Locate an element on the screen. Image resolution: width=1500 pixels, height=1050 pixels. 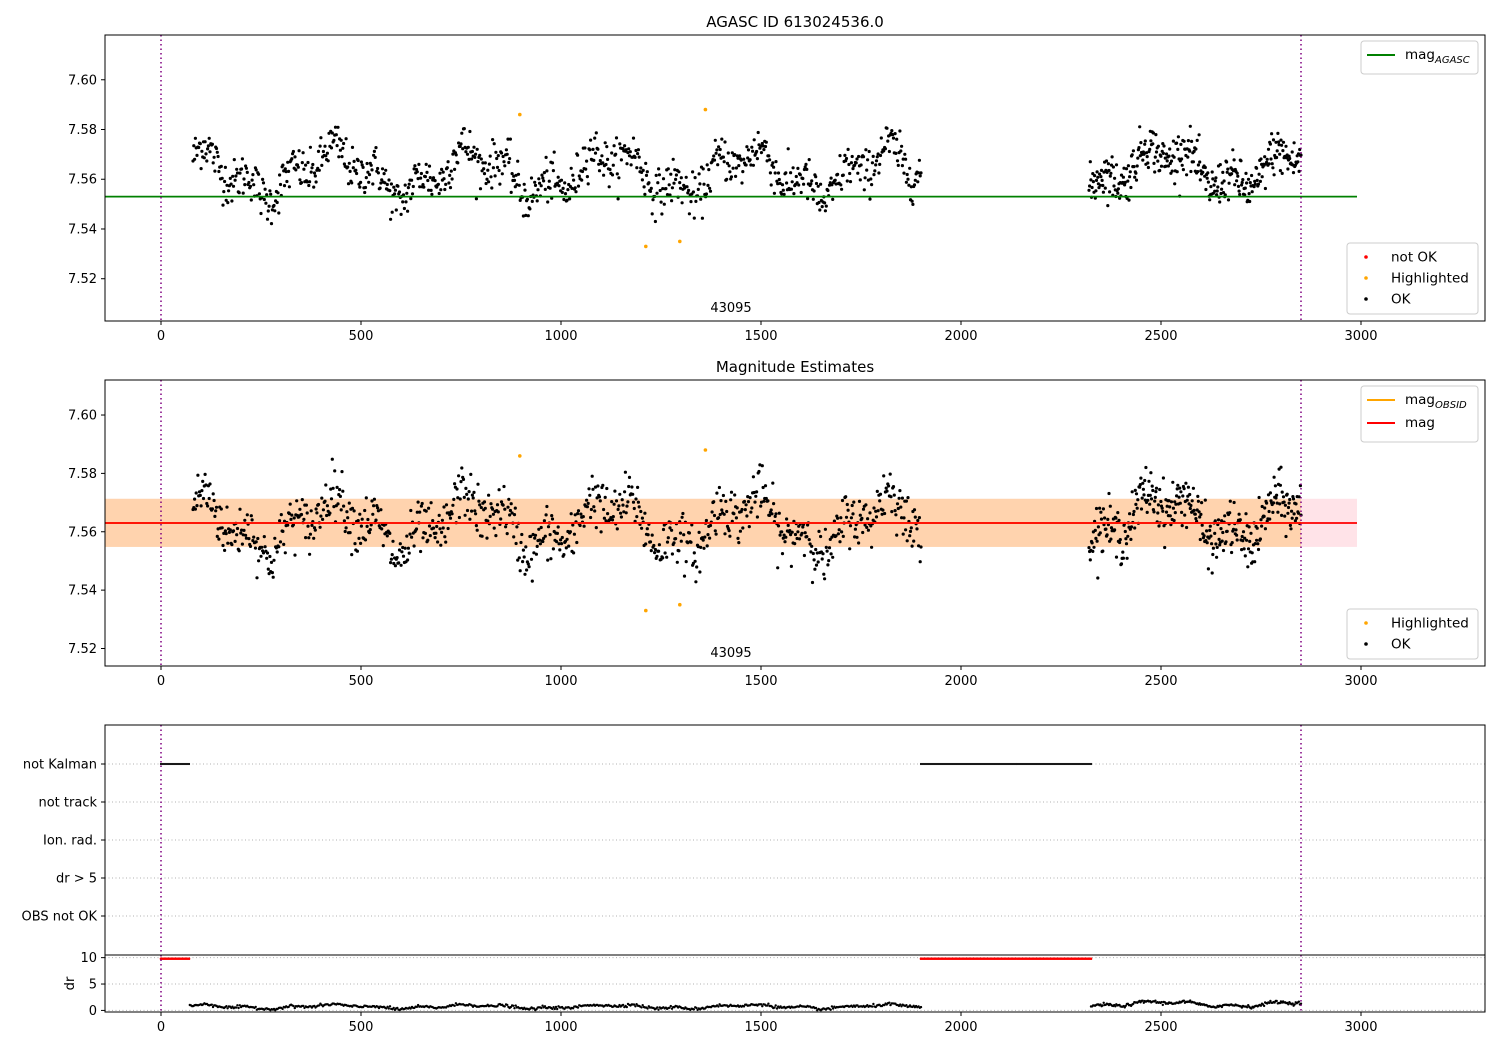
x-tick-label: 1500 is located at coordinates (760, 681).